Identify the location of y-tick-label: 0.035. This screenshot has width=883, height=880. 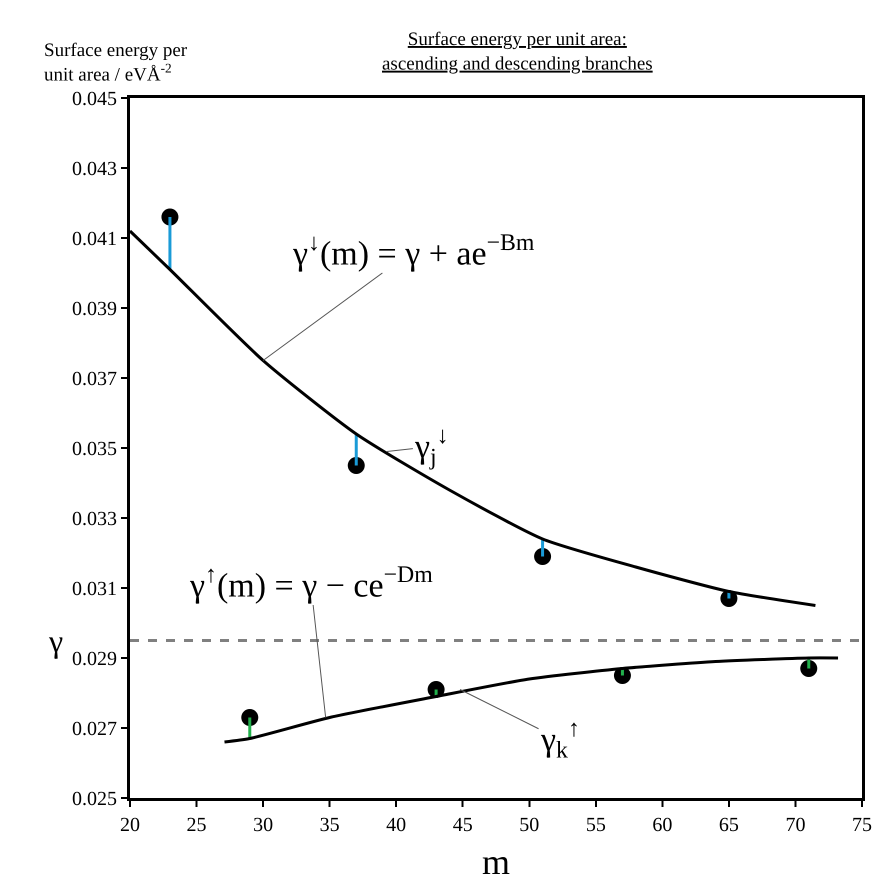
(94, 449).